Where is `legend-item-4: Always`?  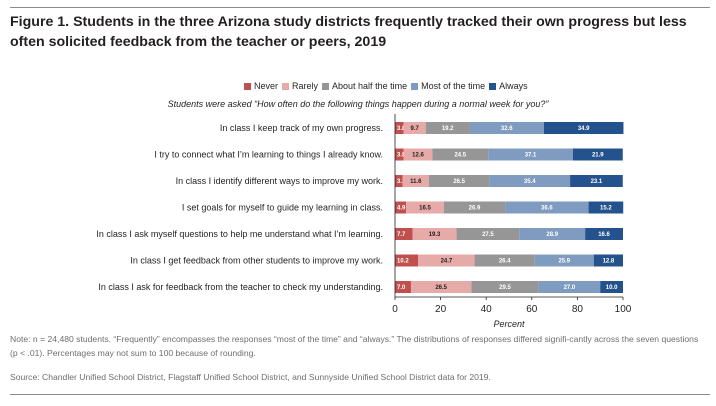 legend-item-4: Always is located at coordinates (508, 86).